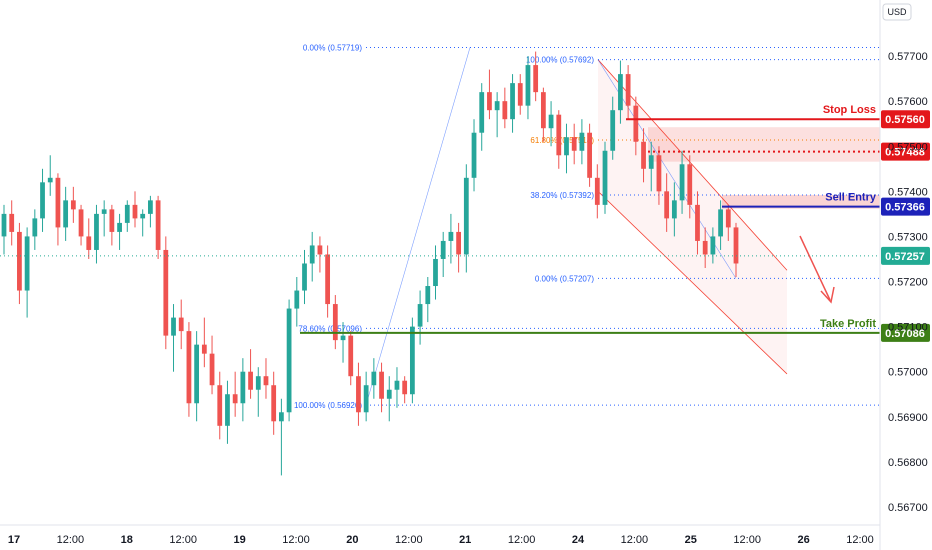  I want to click on fib-level-label: 61.80% (0.57514), so click(562, 140).